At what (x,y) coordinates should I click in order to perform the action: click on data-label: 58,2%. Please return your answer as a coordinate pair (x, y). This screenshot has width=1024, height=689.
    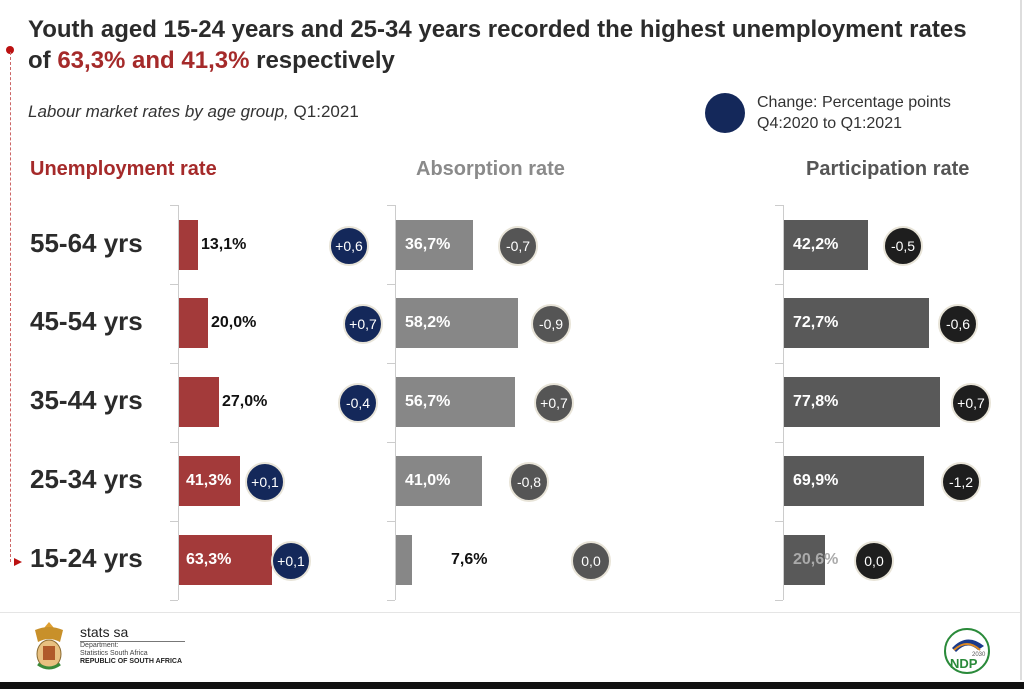
    Looking at the image, I should click on (428, 322).